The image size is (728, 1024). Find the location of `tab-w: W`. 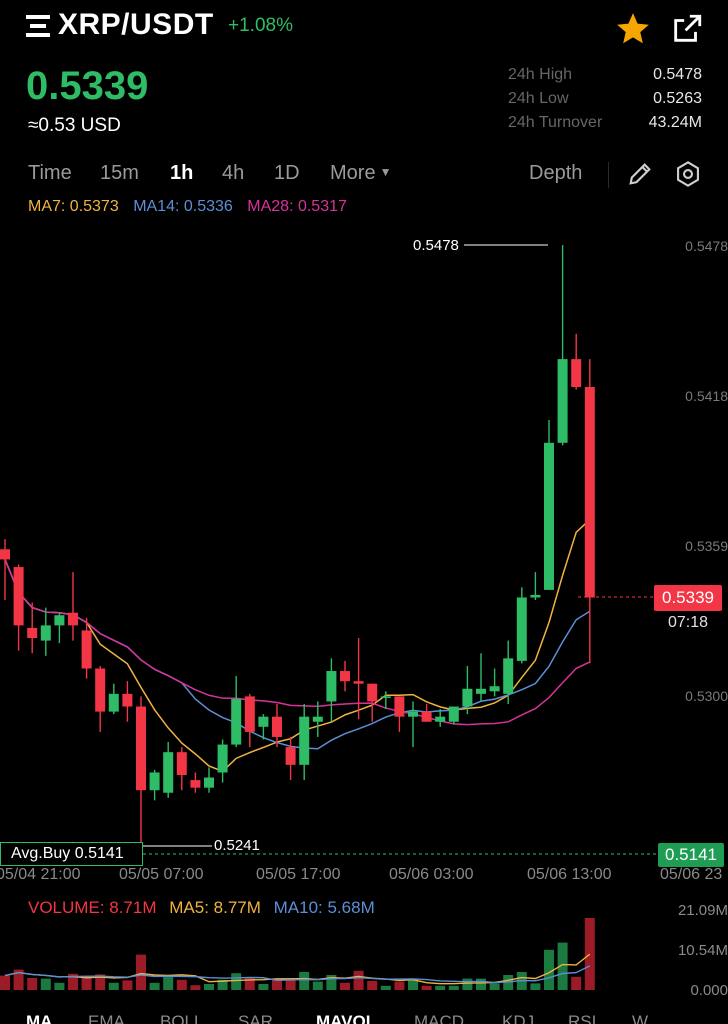

tab-w: W is located at coordinates (640, 1018).